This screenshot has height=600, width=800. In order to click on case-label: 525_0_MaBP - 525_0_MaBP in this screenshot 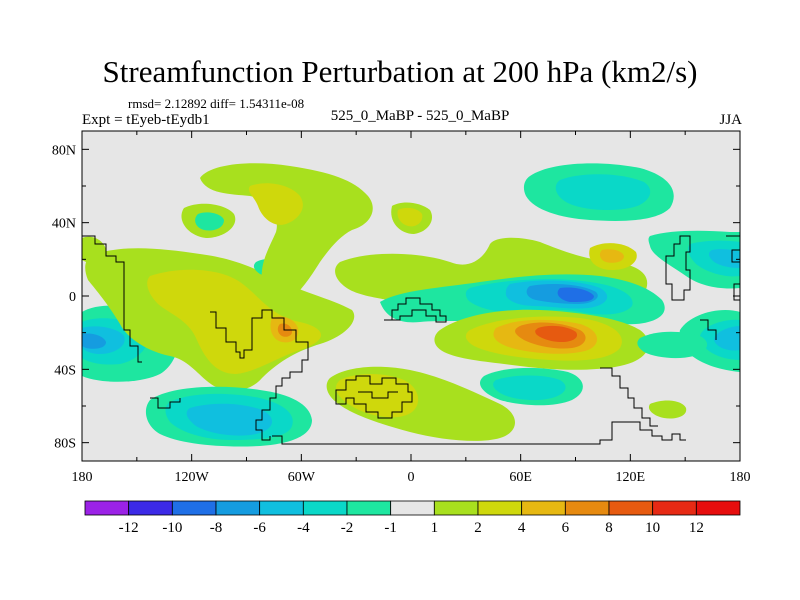, I will do `click(420, 116)`.